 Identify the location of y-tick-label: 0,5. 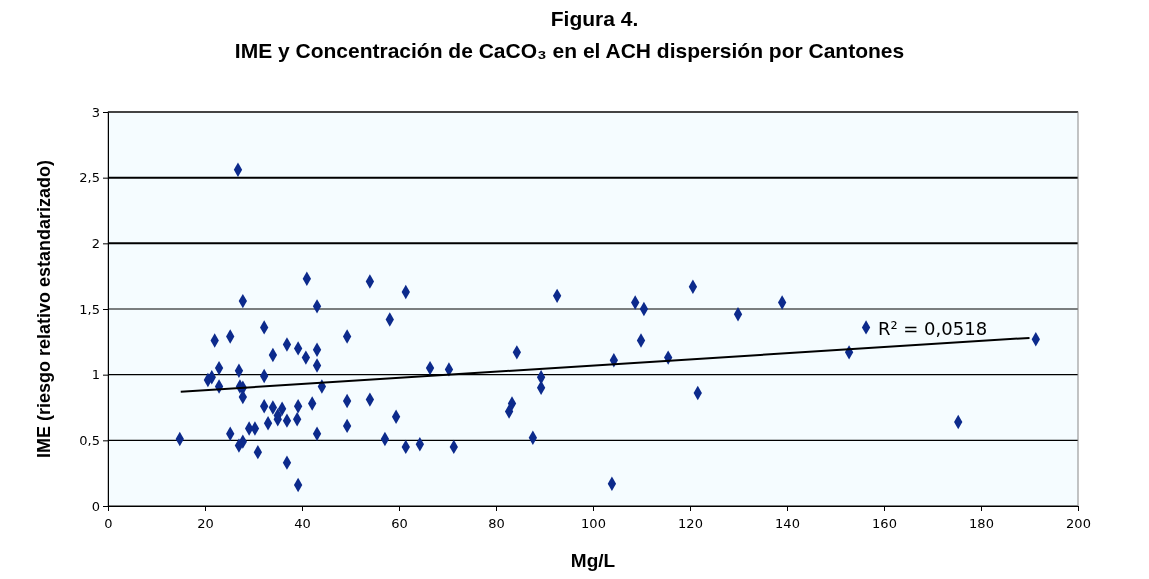
(89, 440).